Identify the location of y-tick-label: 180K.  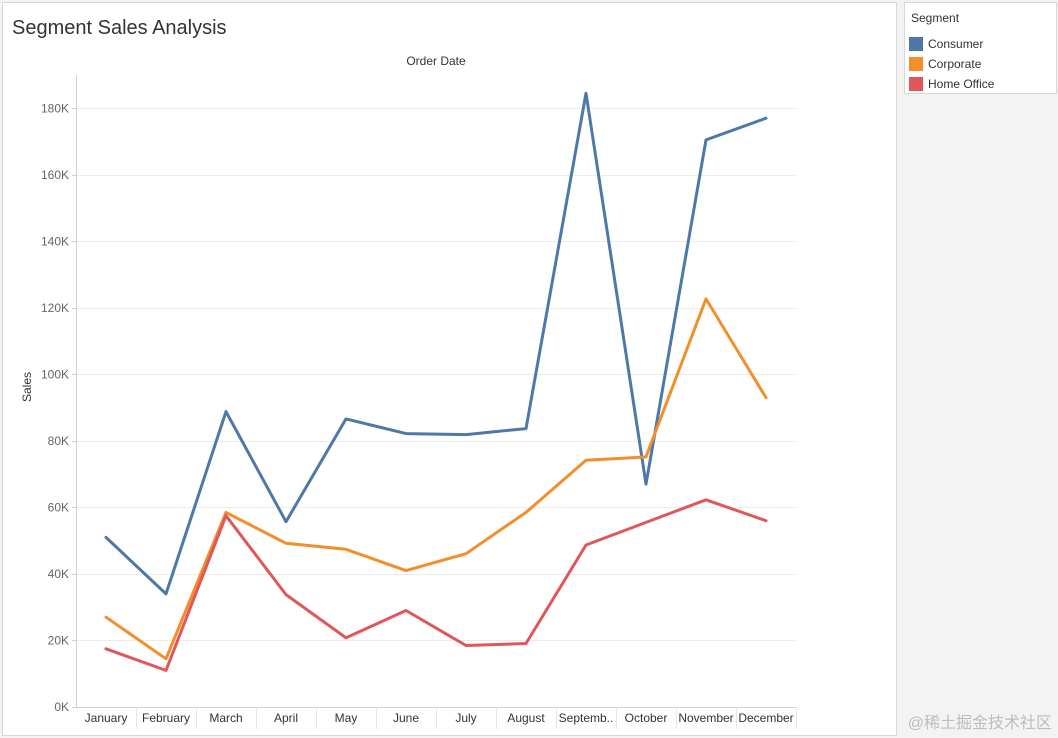
(55, 108).